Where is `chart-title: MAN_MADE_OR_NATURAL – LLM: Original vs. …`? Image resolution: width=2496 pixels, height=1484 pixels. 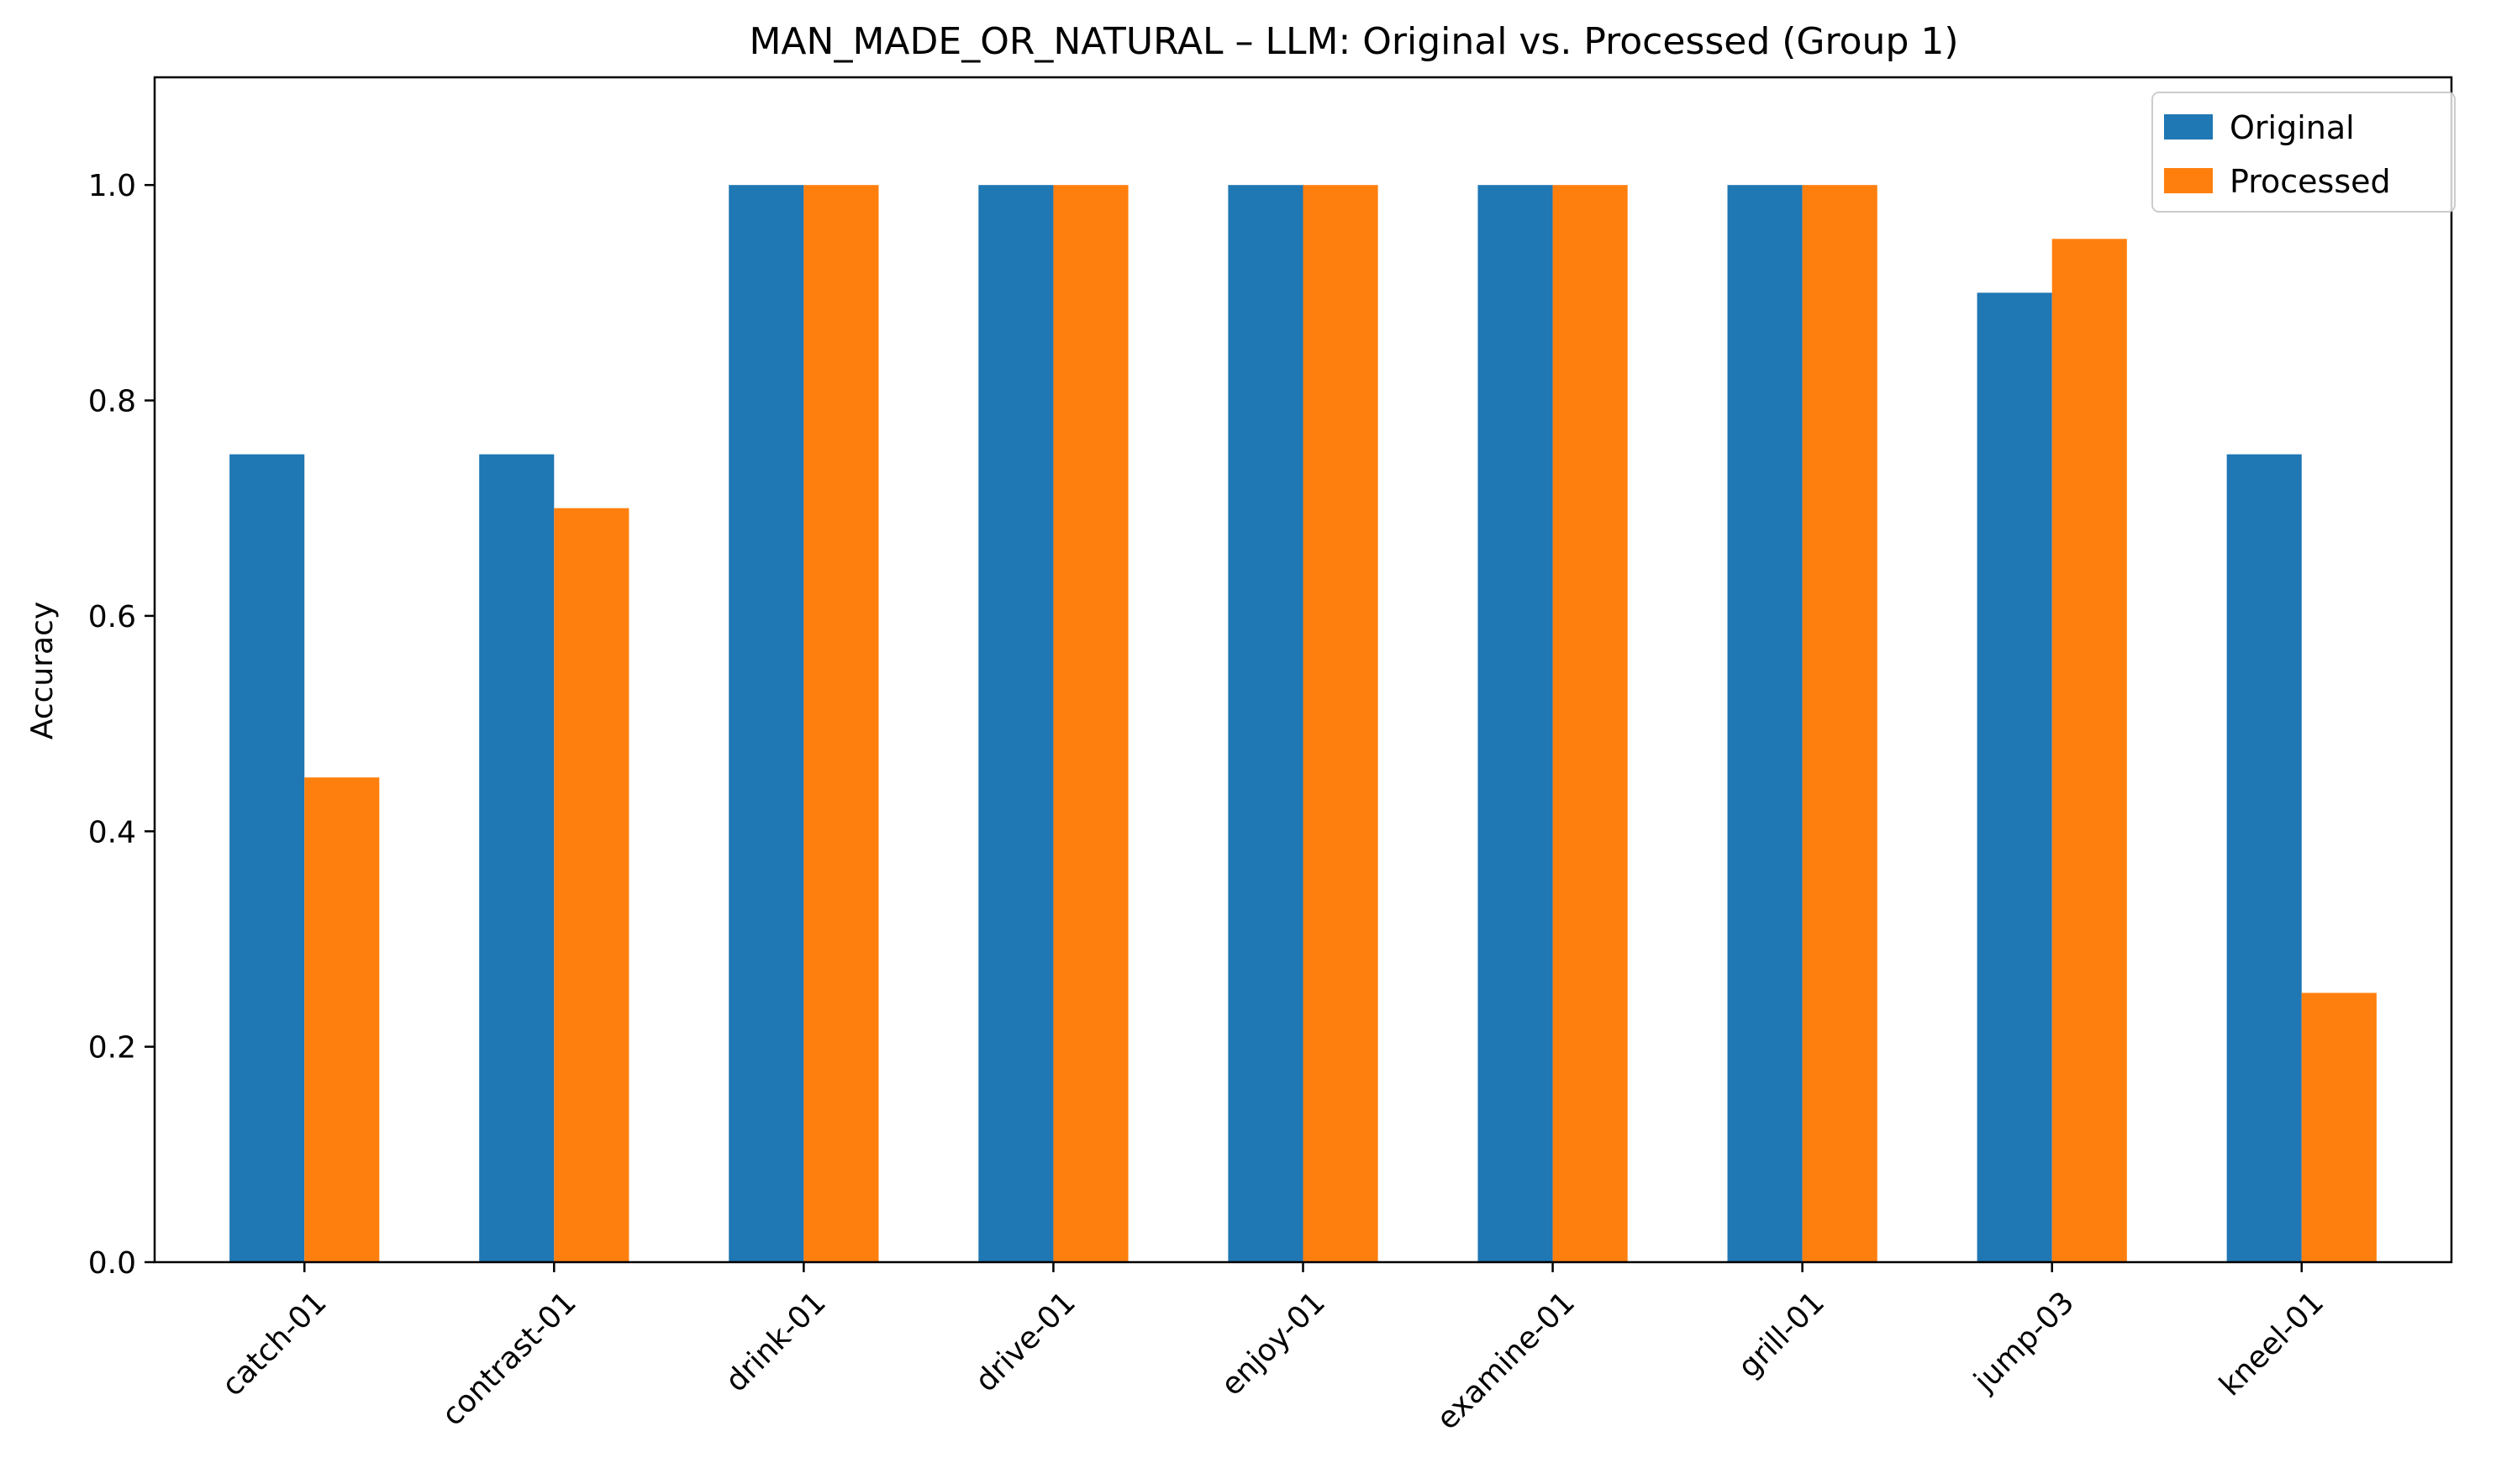 chart-title: MAN_MADE_OR_NATURAL – LLM: Original vs. … is located at coordinates (1353, 41).